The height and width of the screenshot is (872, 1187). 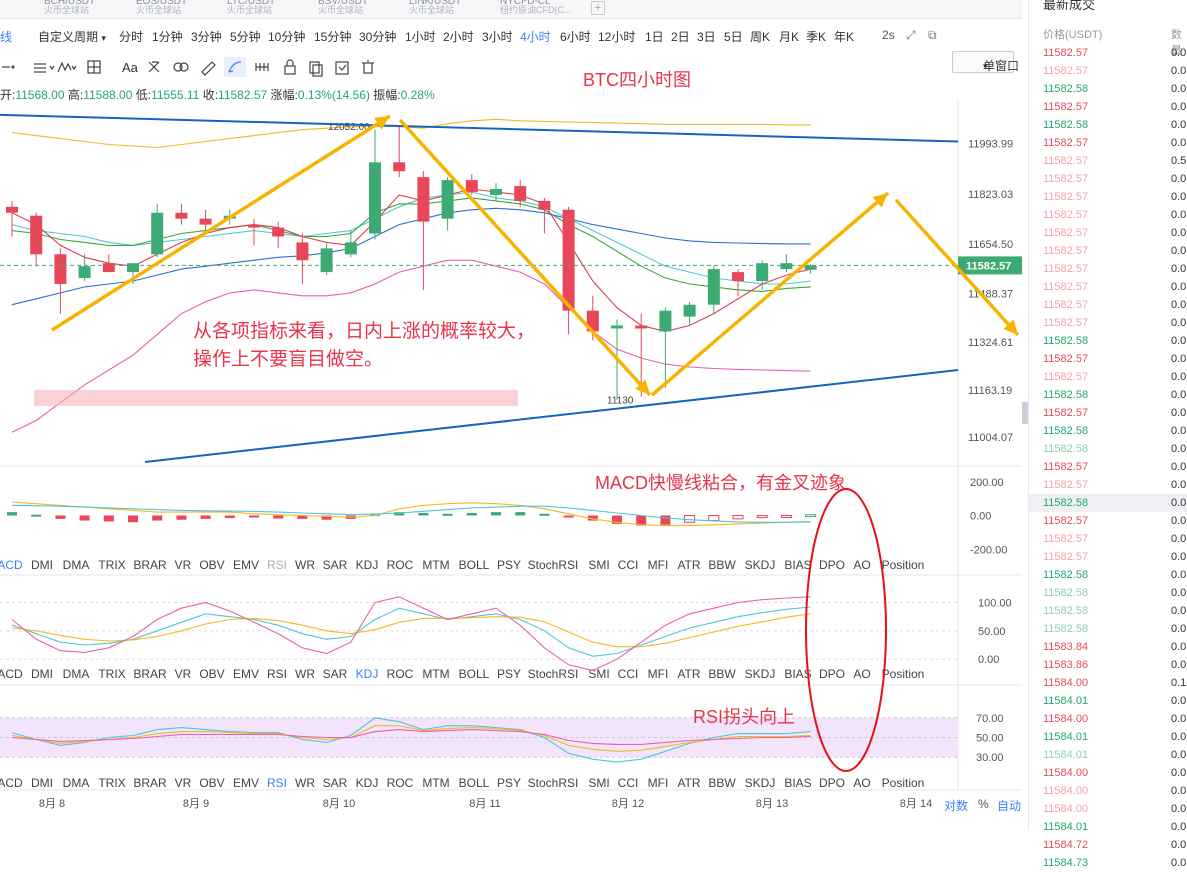 I want to click on wave-tool-icon, so click(x=67, y=67).